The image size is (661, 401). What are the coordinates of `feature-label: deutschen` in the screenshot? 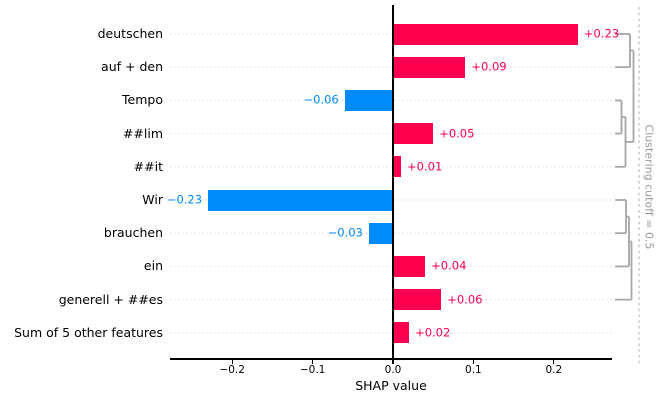 It's located at (130, 33).